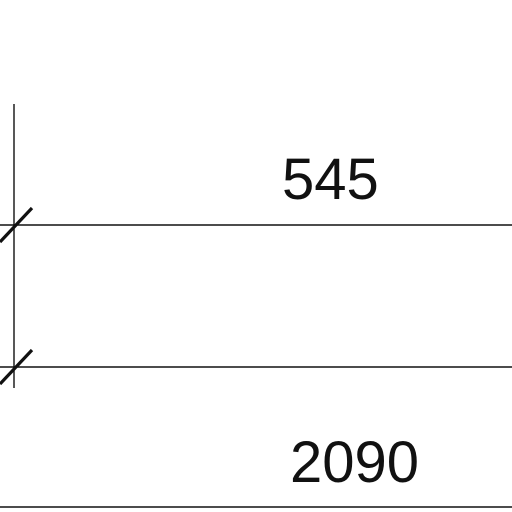 The height and width of the screenshot is (512, 512). What do you see at coordinates (0, 177) in the screenshot?
I see `partial-dimension-text: )` at bounding box center [0, 177].